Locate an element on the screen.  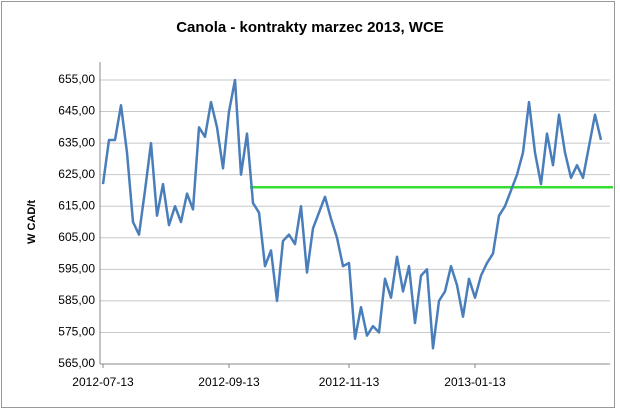
y-tick-label: 625,00 is located at coordinates (76, 174).